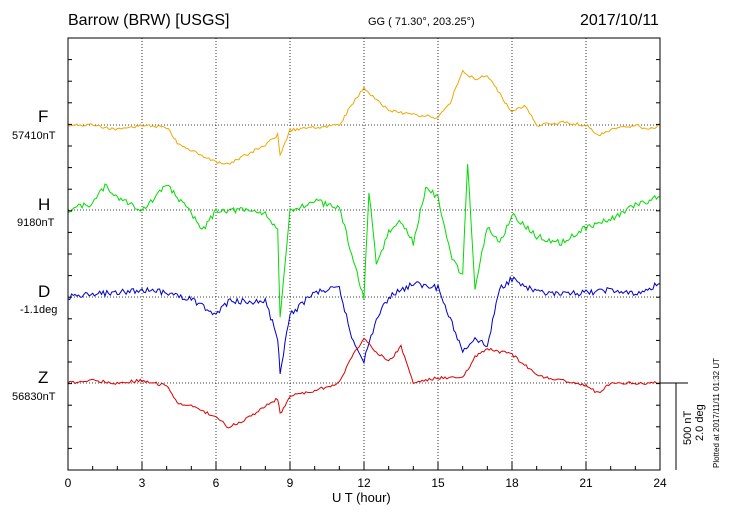 Image resolution: width=730 pixels, height=520 pixels. What do you see at coordinates (700, 422) in the screenshot?
I see `scale-deg-label: 2.0 deg` at bounding box center [700, 422].